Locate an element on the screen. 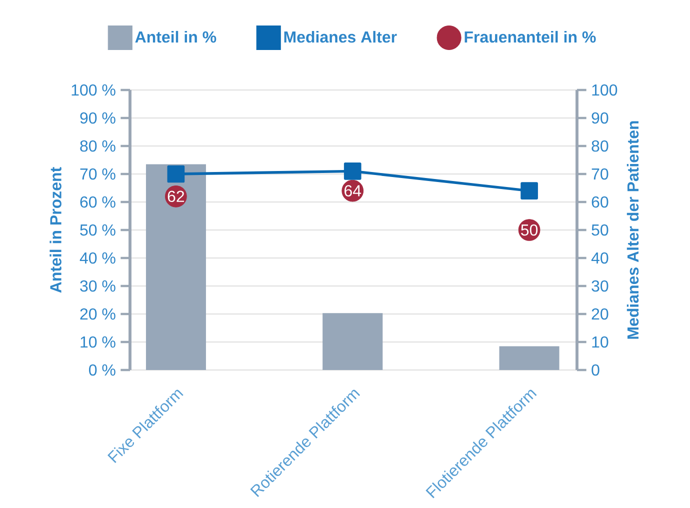  y2-tick-label: 70 is located at coordinates (600, 174).